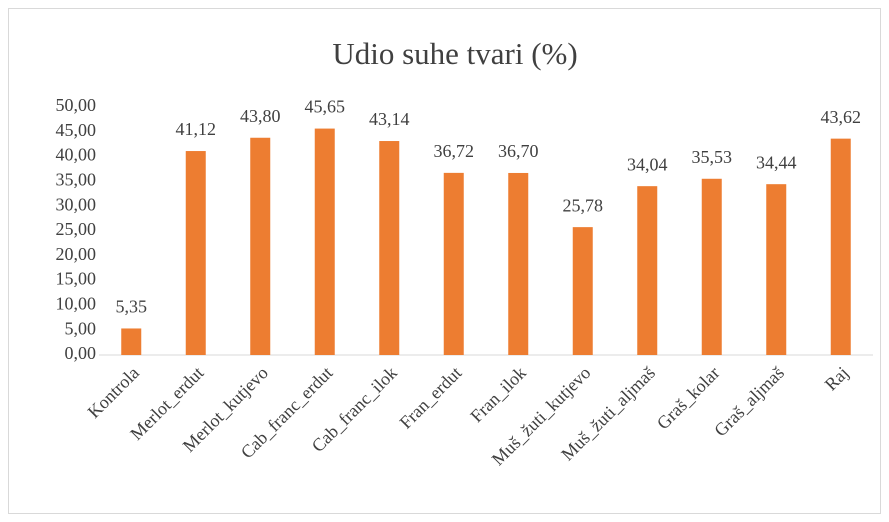  What do you see at coordinates (76, 254) in the screenshot?
I see `y-tick-label: 20,00` at bounding box center [76, 254].